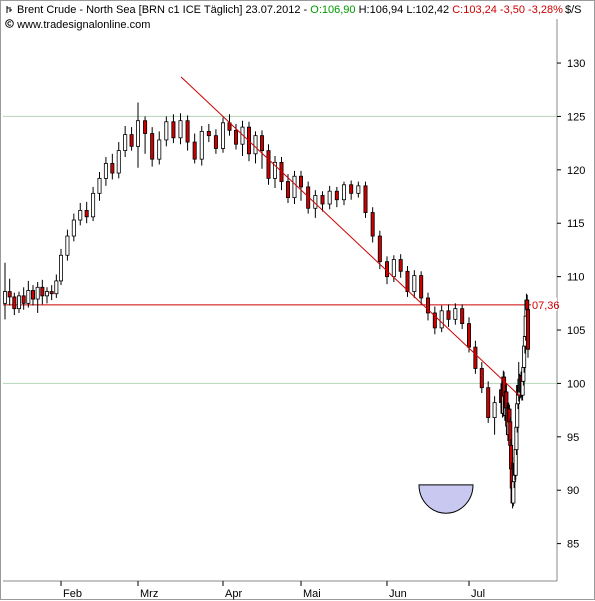  I want to click on header-high: H:106,94, so click(381, 10).